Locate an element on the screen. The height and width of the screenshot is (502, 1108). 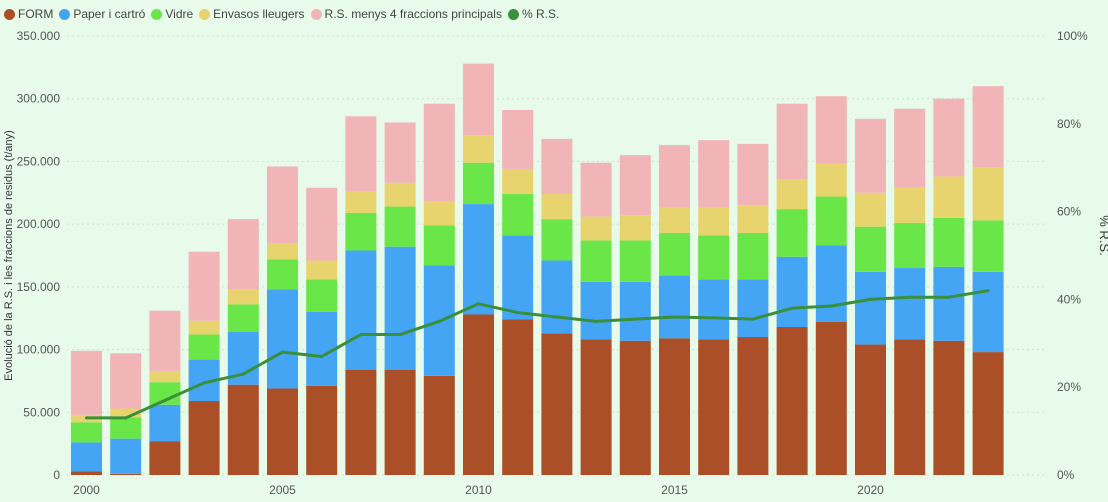
x-tick-label: 2000 is located at coordinates (86, 490).